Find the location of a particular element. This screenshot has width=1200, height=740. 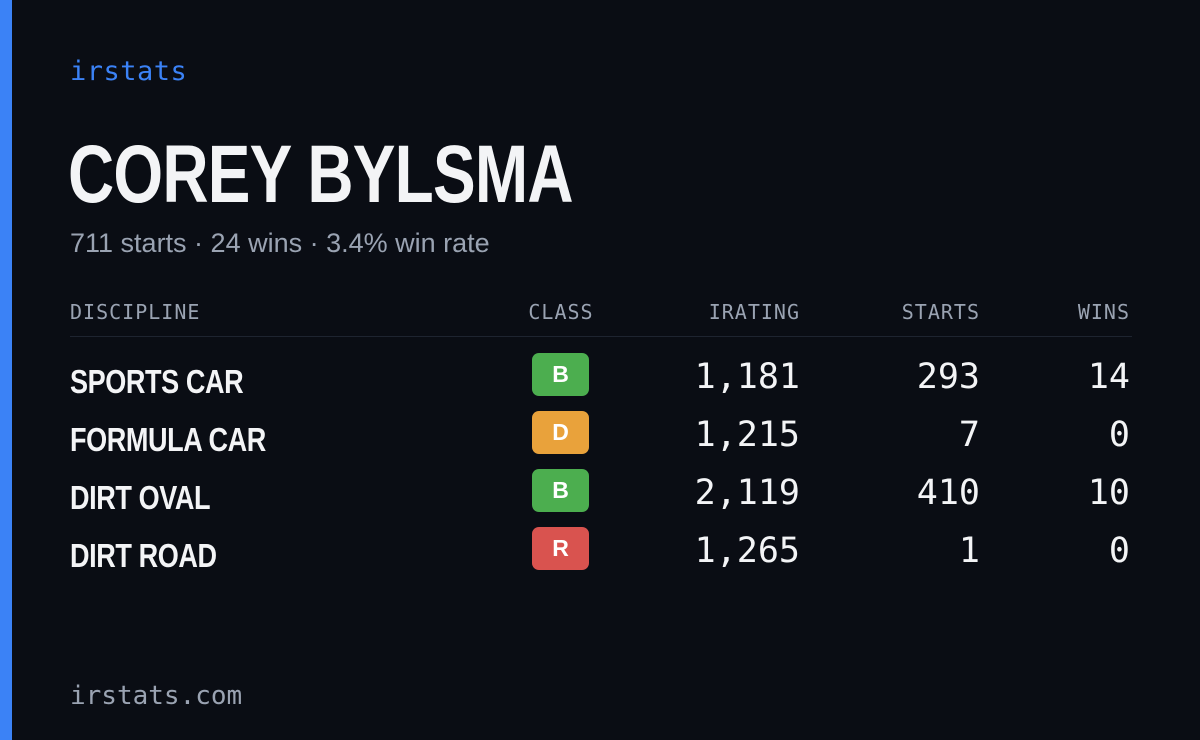

starts-value: 7 is located at coordinates (969, 435).